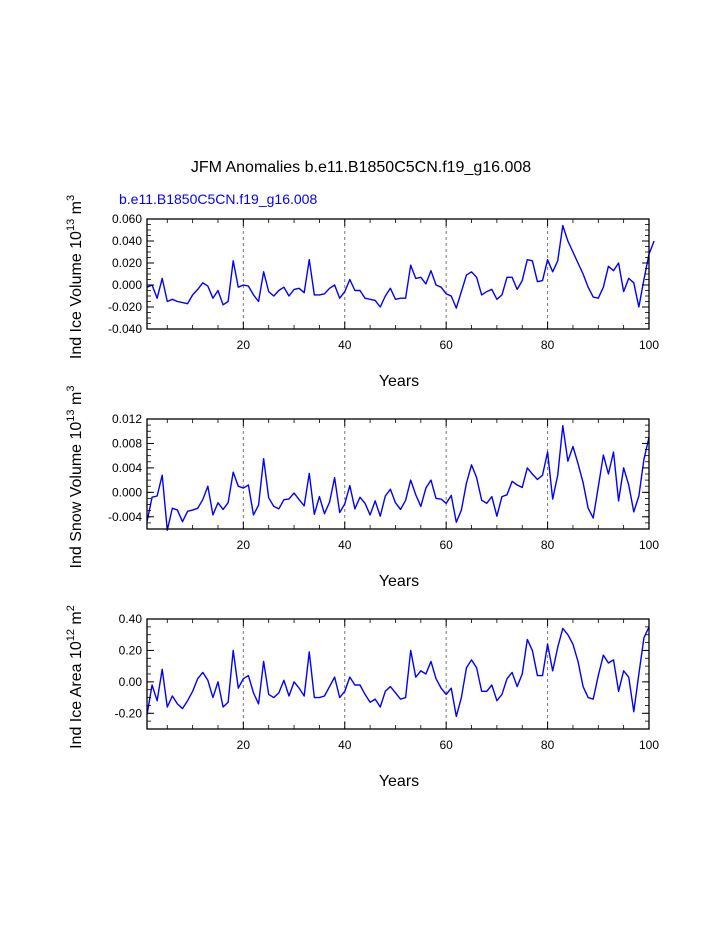  What do you see at coordinates (127, 468) in the screenshot?
I see `y-tick-label: 0.004` at bounding box center [127, 468].